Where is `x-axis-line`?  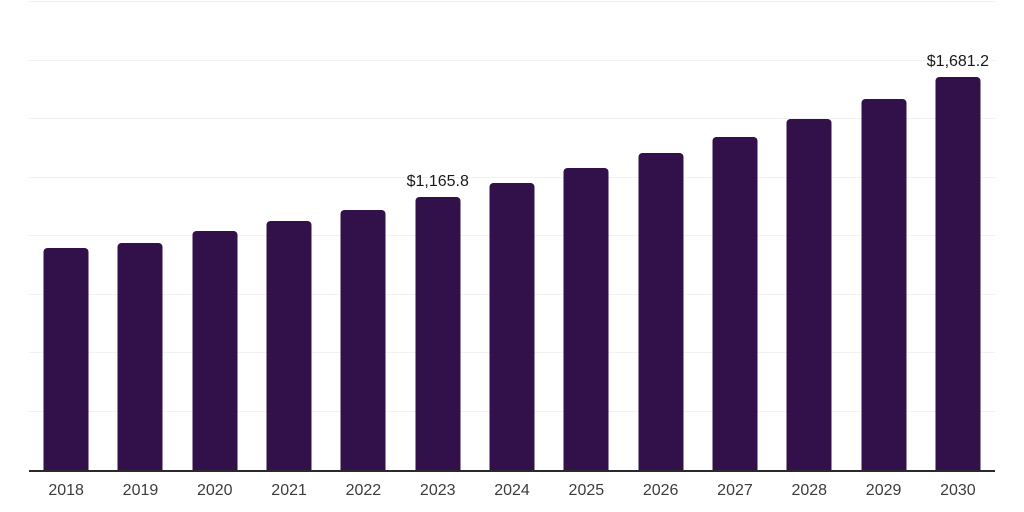 x-axis-line is located at coordinates (512, 471).